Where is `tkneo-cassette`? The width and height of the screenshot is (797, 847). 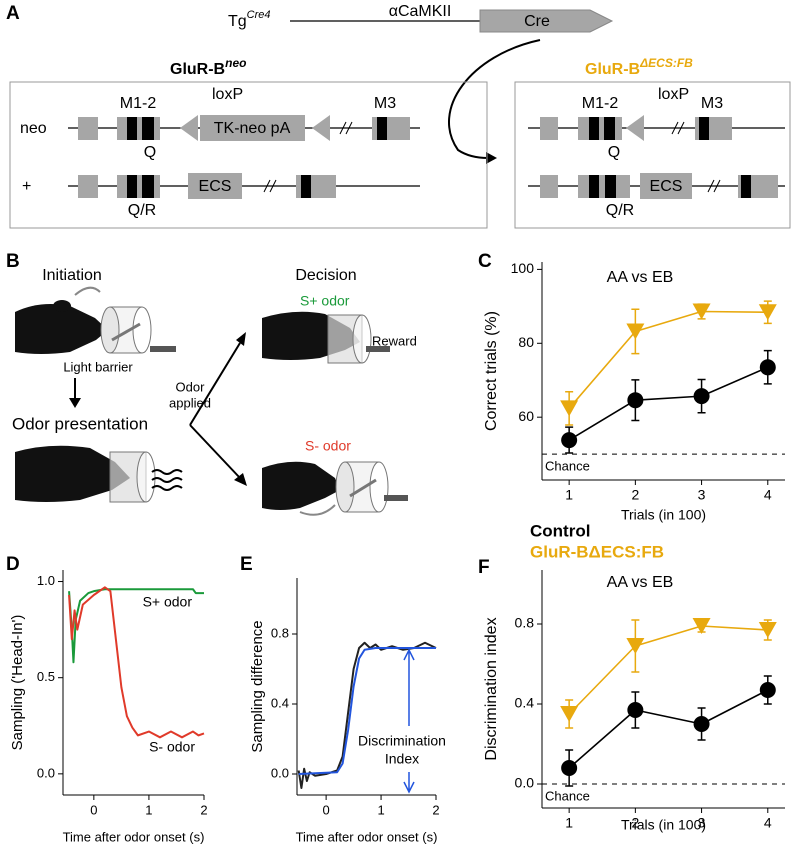 tkneo-cassette is located at coordinates (252, 128).